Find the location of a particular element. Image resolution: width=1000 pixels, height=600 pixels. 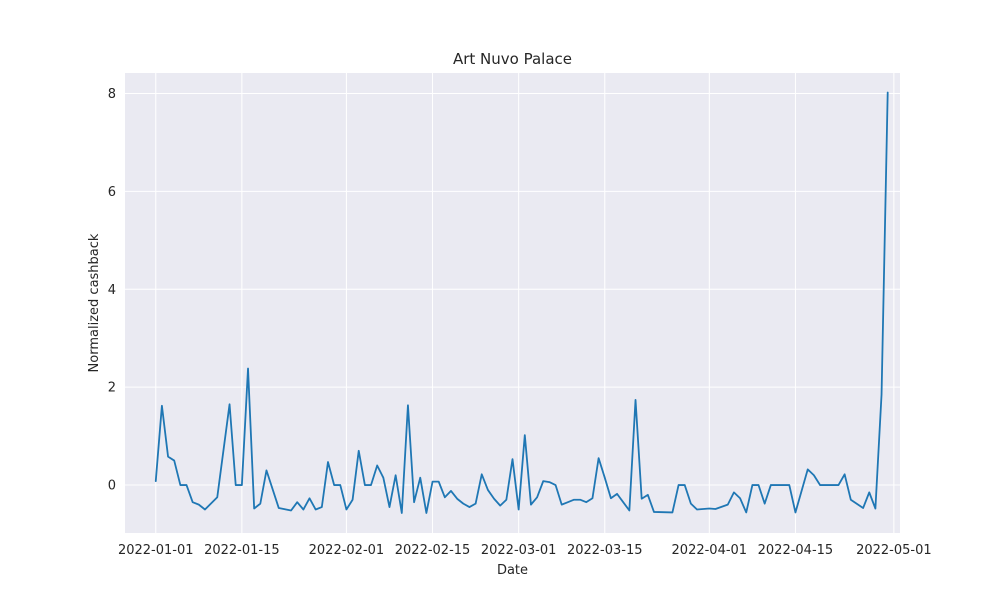

x-tick-label: 2022-04-01 is located at coordinates (710, 550).